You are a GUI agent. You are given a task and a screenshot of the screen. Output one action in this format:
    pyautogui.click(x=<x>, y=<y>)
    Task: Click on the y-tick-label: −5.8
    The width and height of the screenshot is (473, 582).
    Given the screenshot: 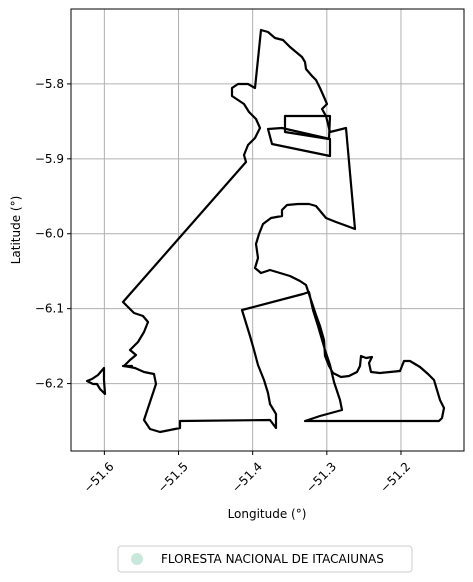 What is the action you would take?
    pyautogui.click(x=49, y=84)
    